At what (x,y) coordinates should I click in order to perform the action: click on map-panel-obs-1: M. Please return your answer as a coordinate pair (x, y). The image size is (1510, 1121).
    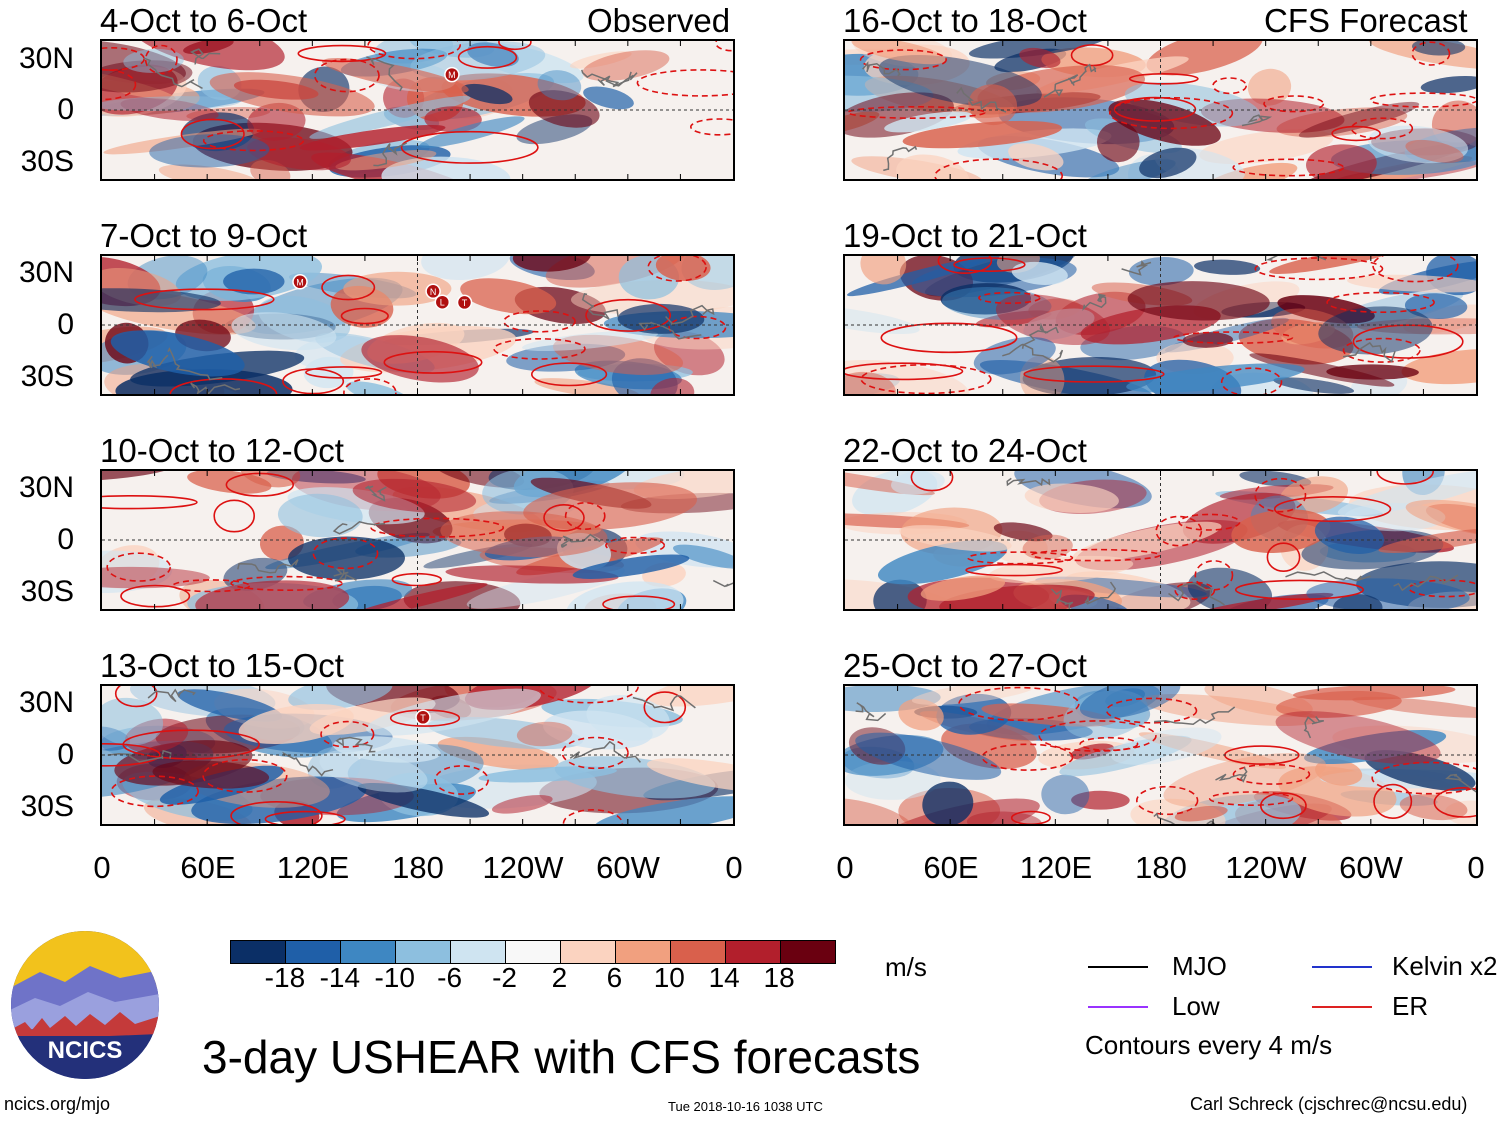
    Looking at the image, I should click on (417, 110).